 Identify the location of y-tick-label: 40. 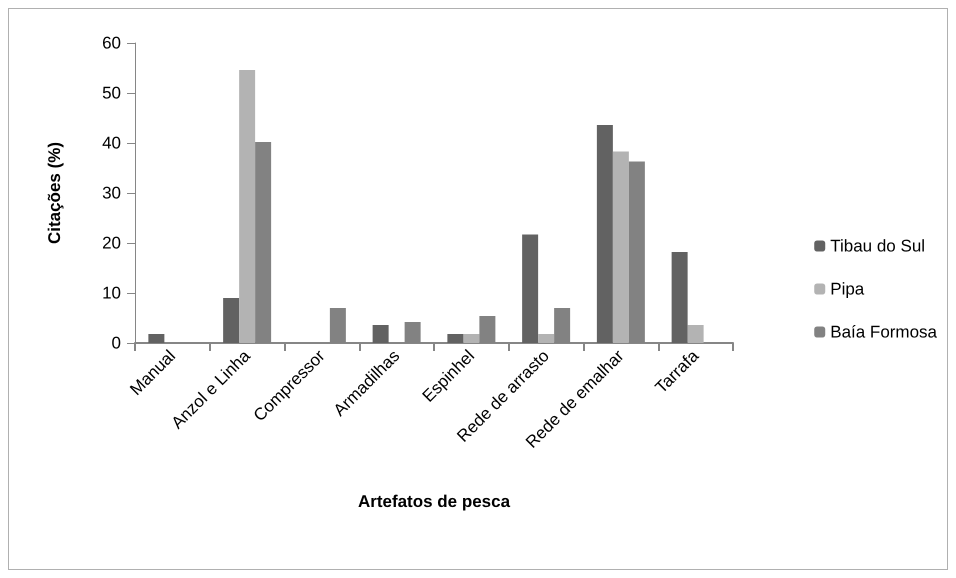
(111, 143).